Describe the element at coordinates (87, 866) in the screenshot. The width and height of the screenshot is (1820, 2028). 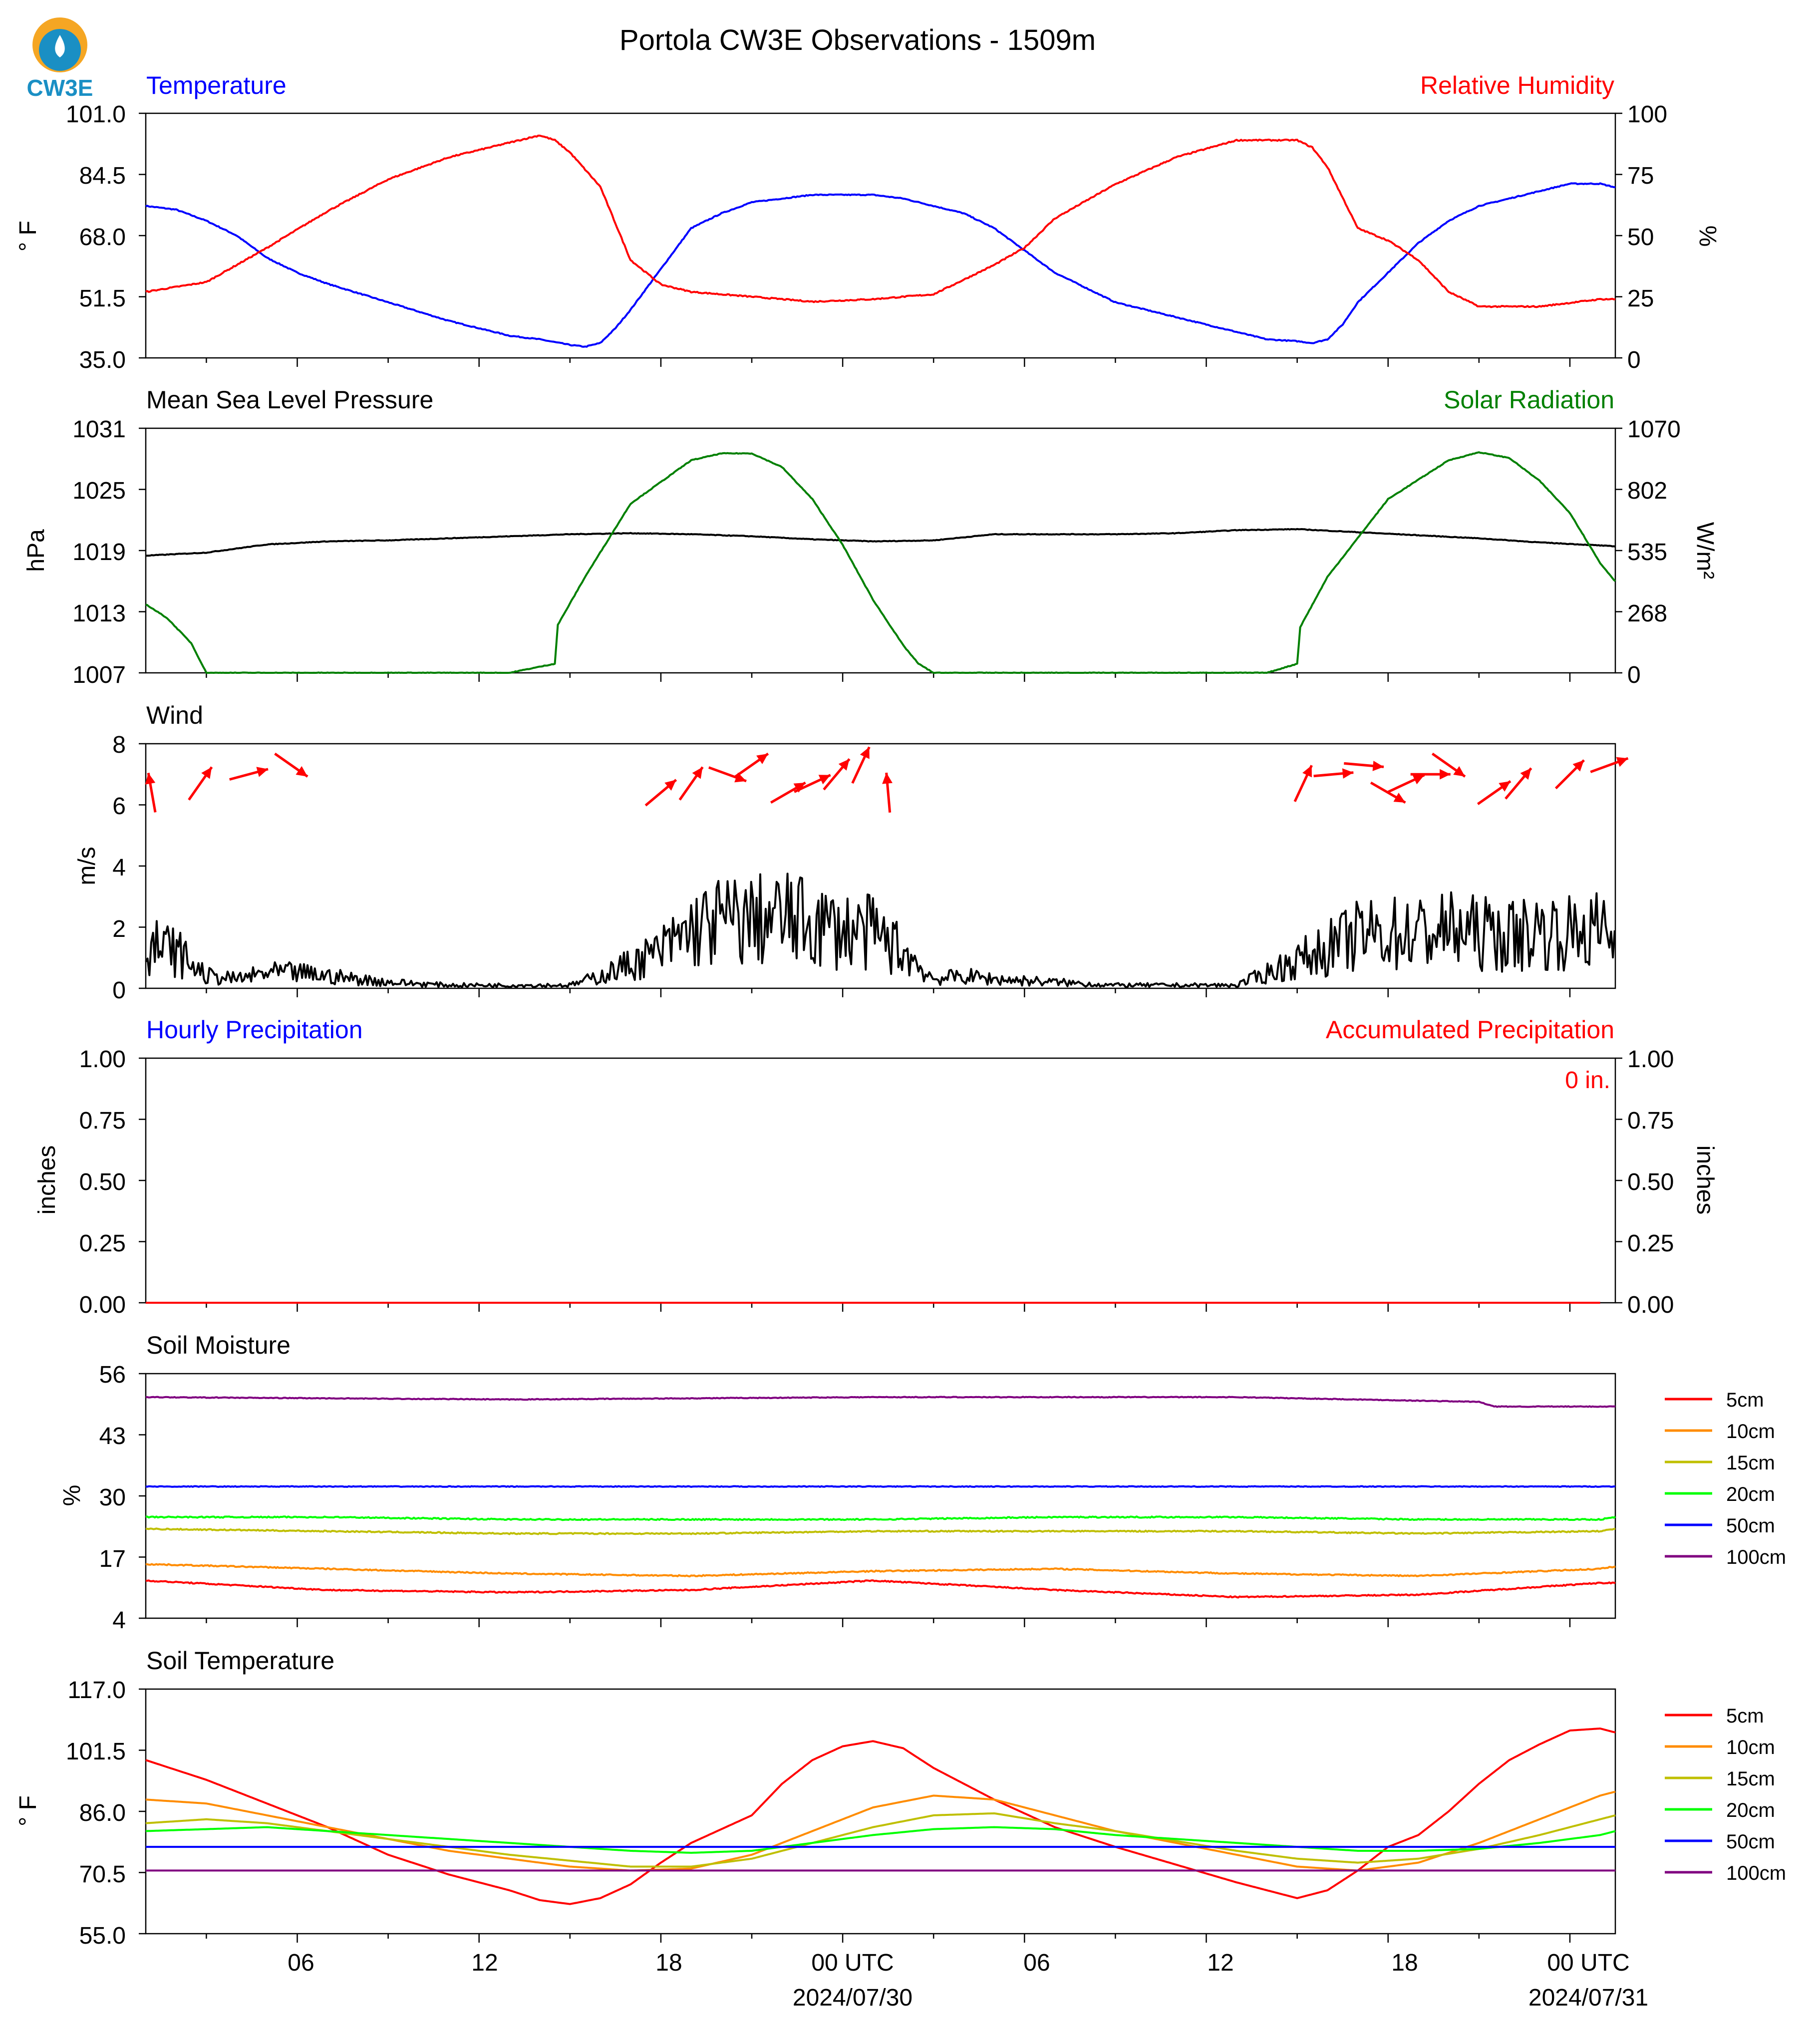
I see `wind-axis-unit: m/s` at that location.